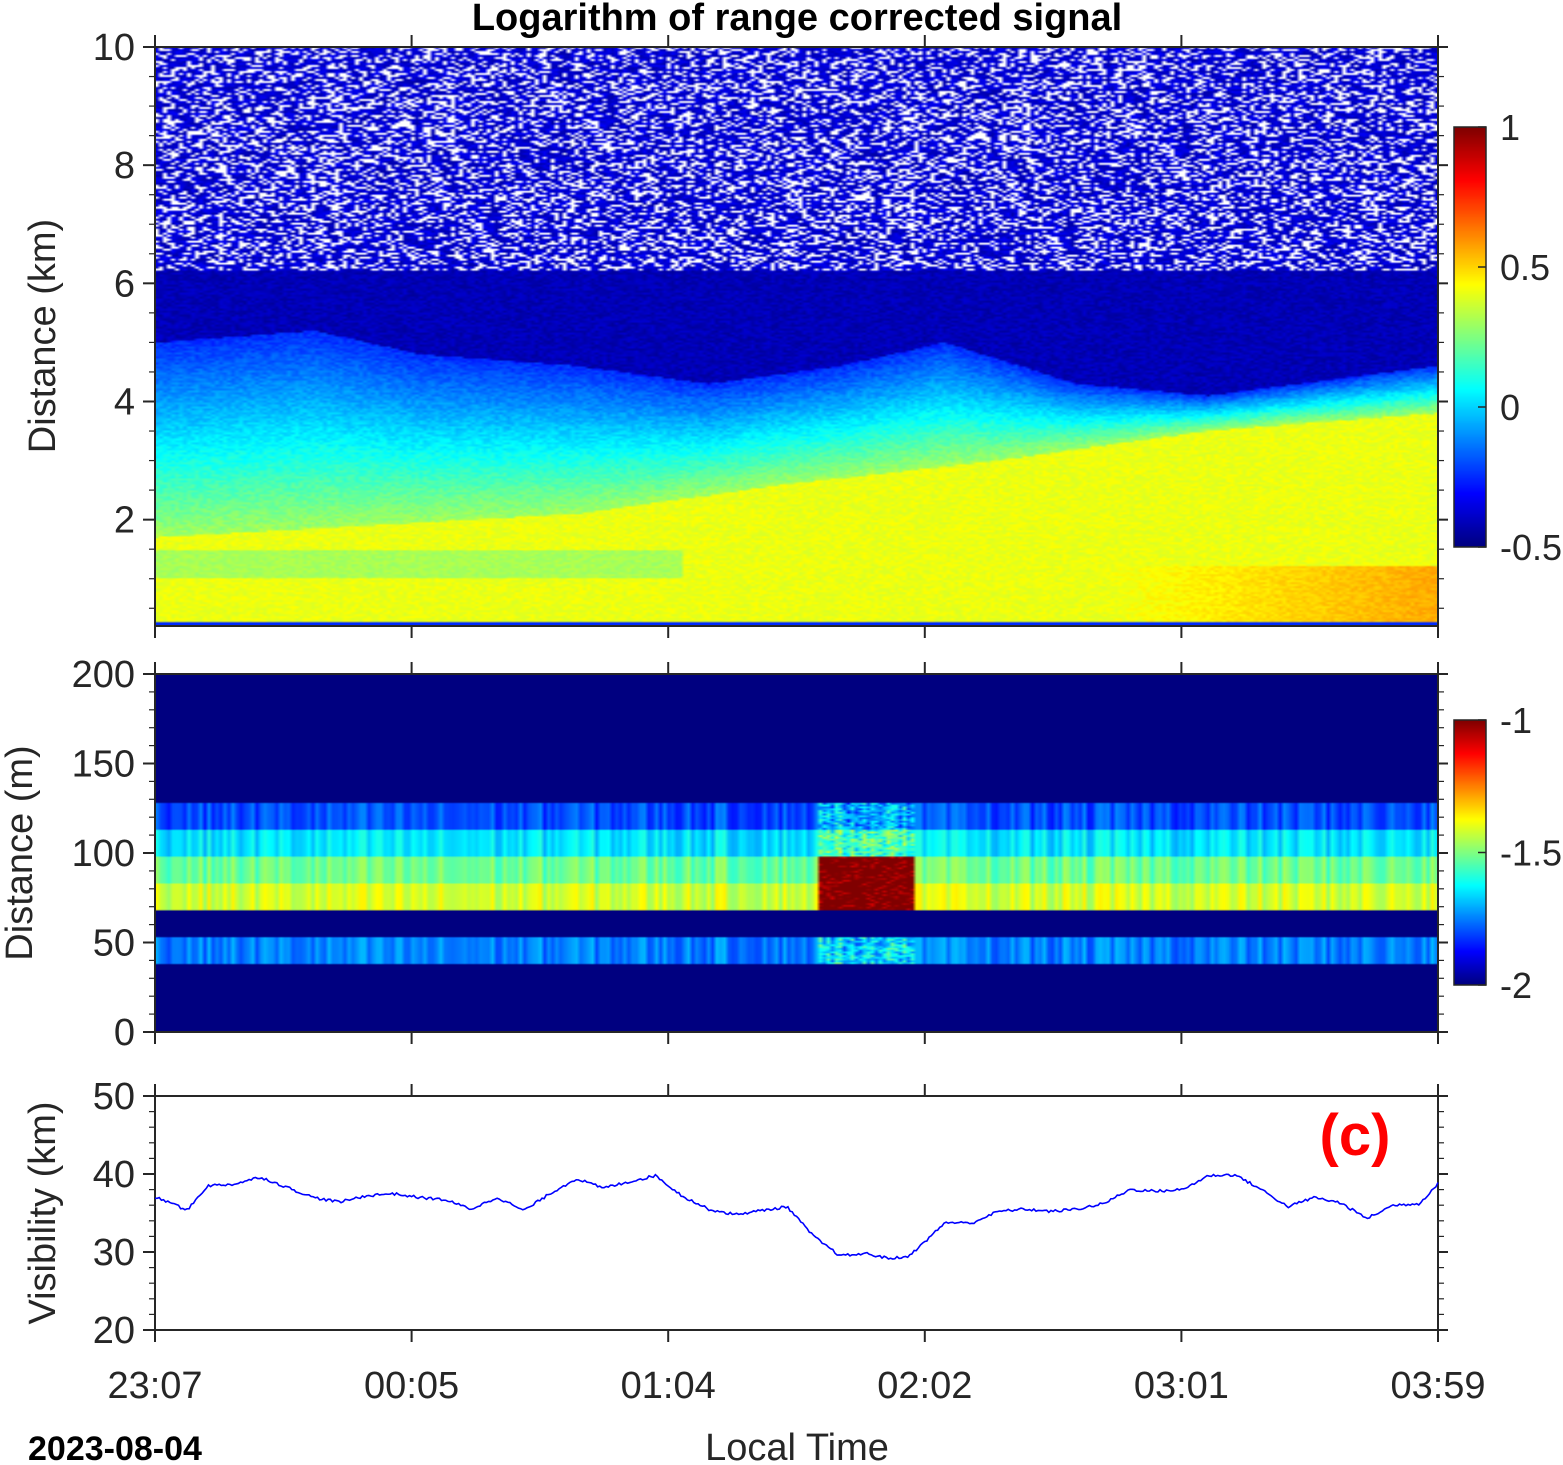  Describe the element at coordinates (124, 1033) in the screenshot. I see `y-tick-label: 0` at that location.